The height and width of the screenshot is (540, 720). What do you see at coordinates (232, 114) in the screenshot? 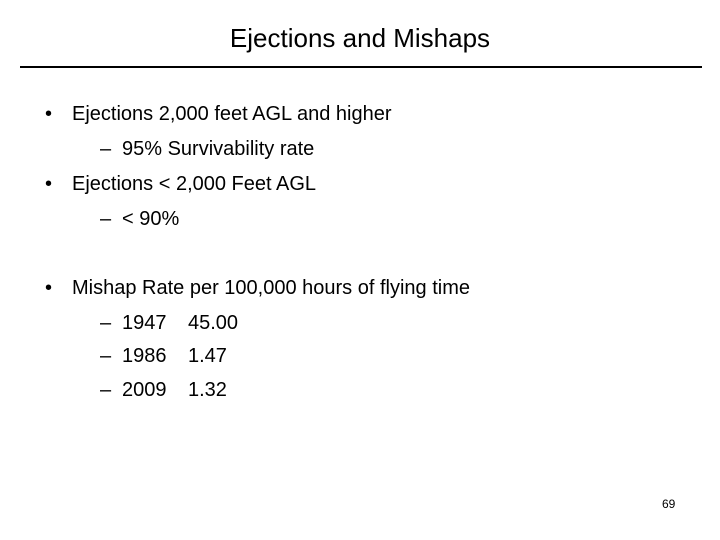
I see `bullet-text: Ejections 2,000 feet AGL and higher` at bounding box center [232, 114].